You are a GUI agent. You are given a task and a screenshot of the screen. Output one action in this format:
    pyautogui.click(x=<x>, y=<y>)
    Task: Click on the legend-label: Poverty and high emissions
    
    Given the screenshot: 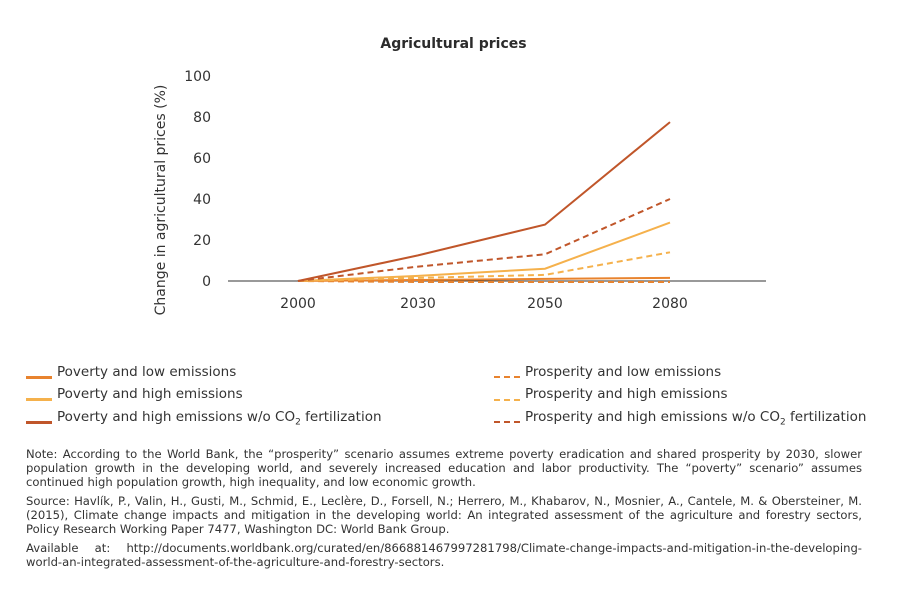 What is the action you would take?
    pyautogui.click(x=150, y=394)
    